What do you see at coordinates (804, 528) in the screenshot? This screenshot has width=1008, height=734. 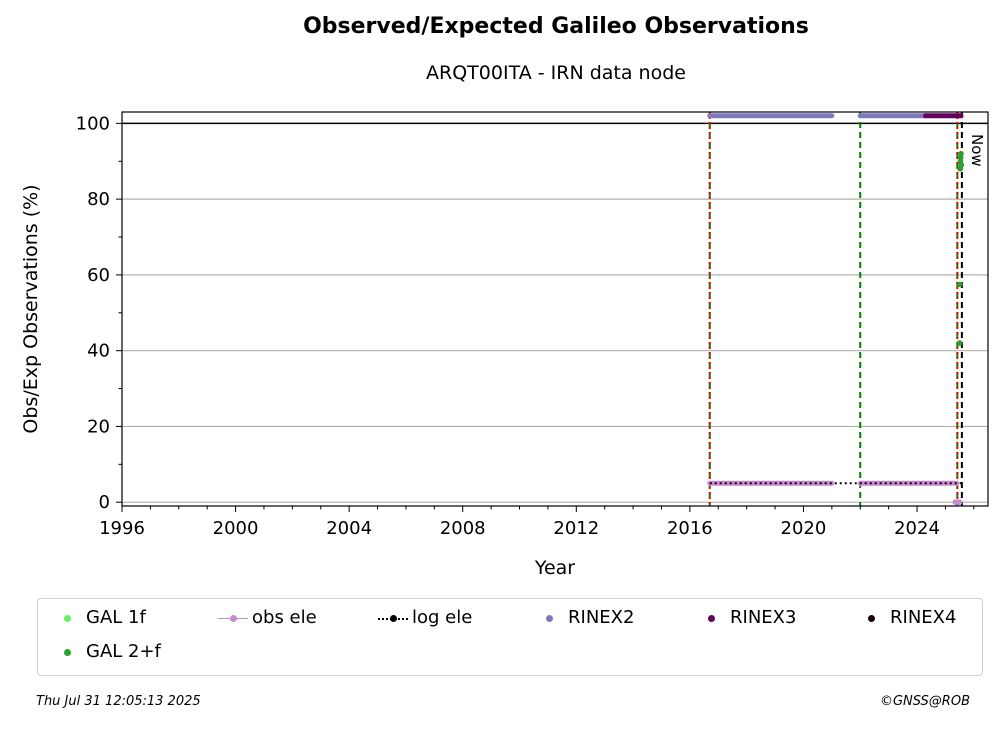 I see `x-tick-label: 2020` at bounding box center [804, 528].